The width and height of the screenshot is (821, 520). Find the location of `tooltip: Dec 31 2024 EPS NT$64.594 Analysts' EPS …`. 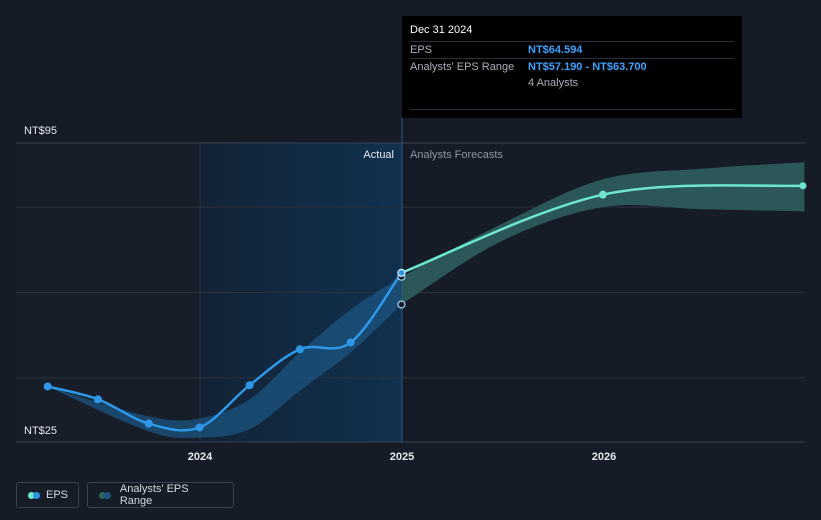

tooltip: Dec 31 2024 EPS NT$64.594 Analysts' EPS … is located at coordinates (572, 67).